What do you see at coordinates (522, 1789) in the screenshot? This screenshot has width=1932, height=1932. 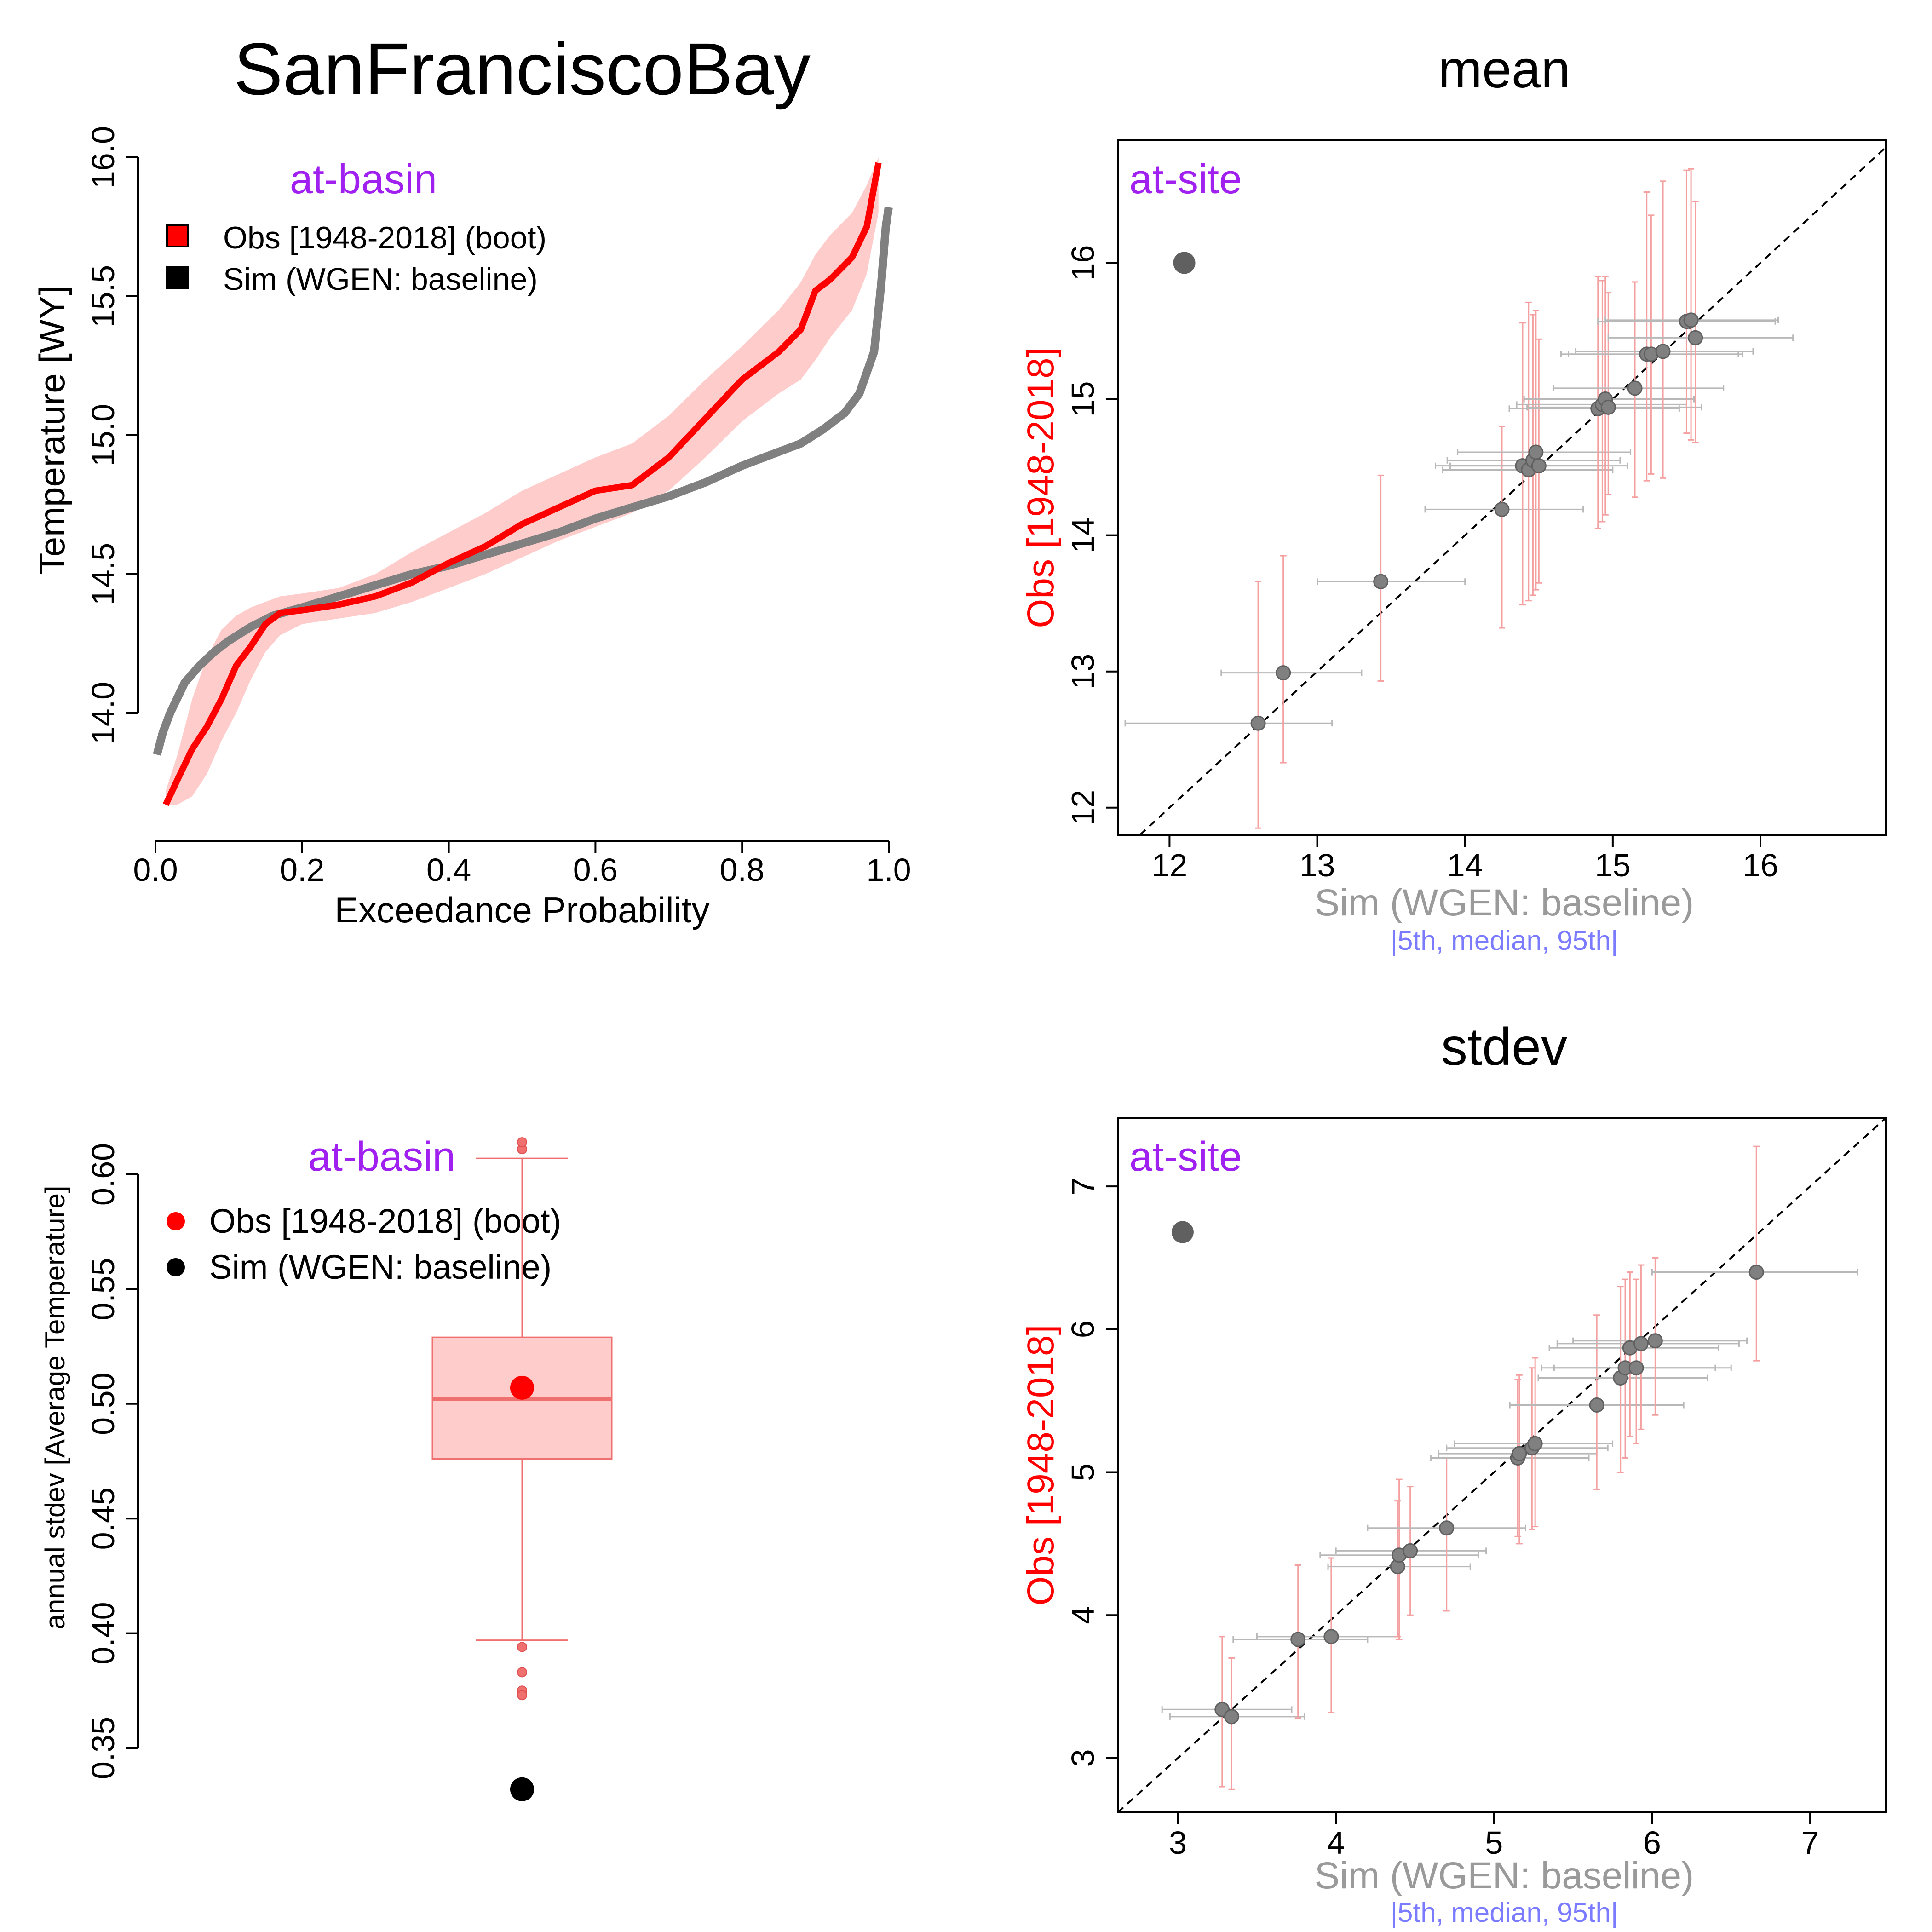 I see `sim-value-point` at bounding box center [522, 1789].